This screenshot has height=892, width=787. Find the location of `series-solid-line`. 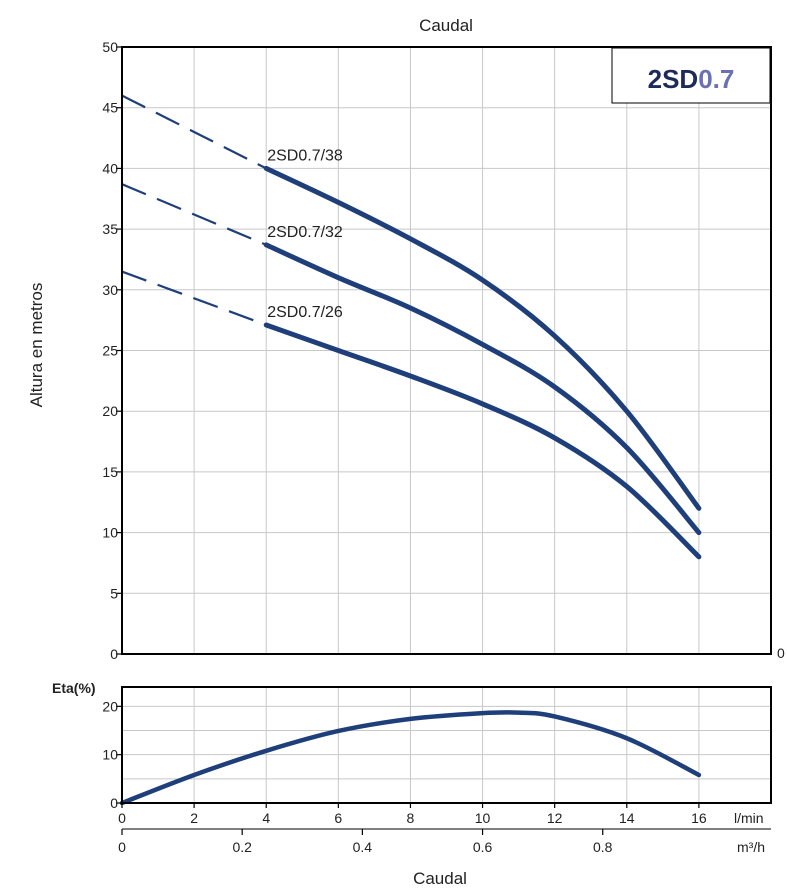

series-solid-line is located at coordinates (482, 441).